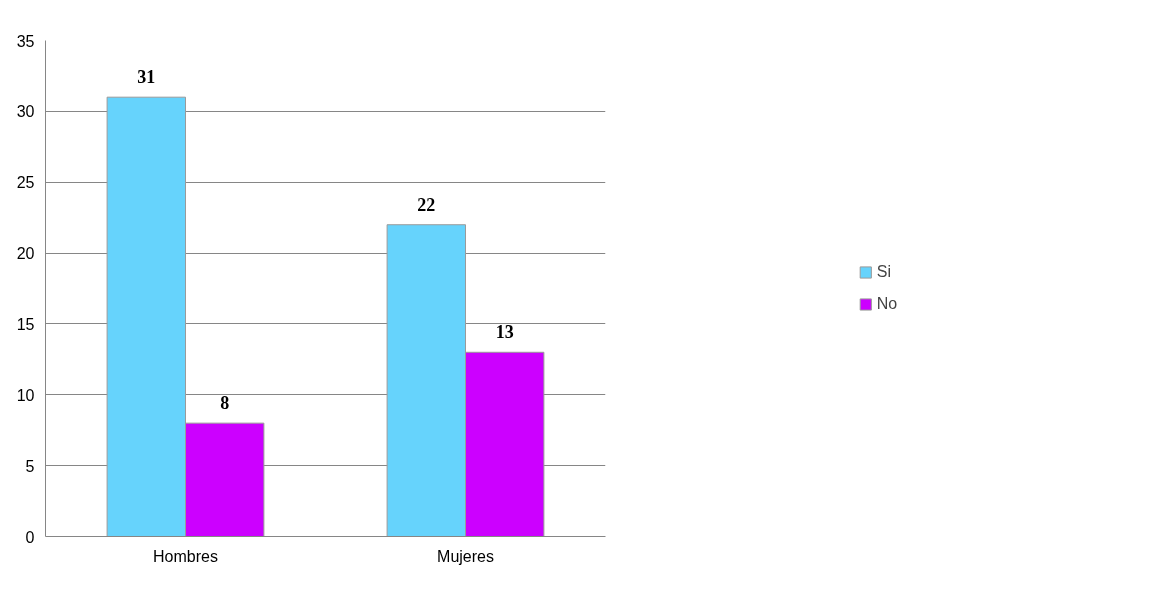 This screenshot has height=592, width=1156. I want to click on y-tick-label: 15, so click(25, 324).